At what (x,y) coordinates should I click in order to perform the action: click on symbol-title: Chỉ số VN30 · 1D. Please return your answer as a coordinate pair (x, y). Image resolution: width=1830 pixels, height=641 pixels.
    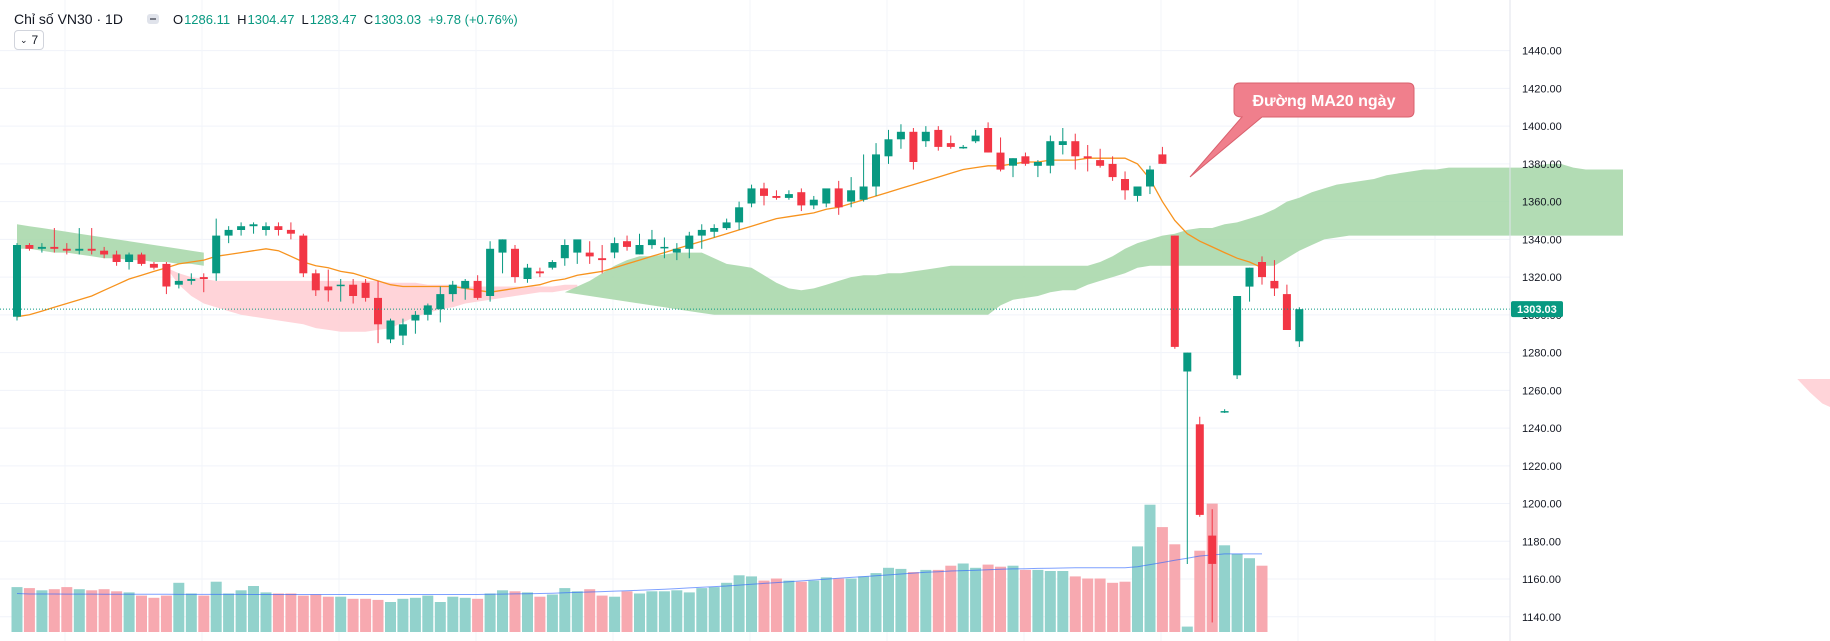
    Looking at the image, I should click on (68, 19).